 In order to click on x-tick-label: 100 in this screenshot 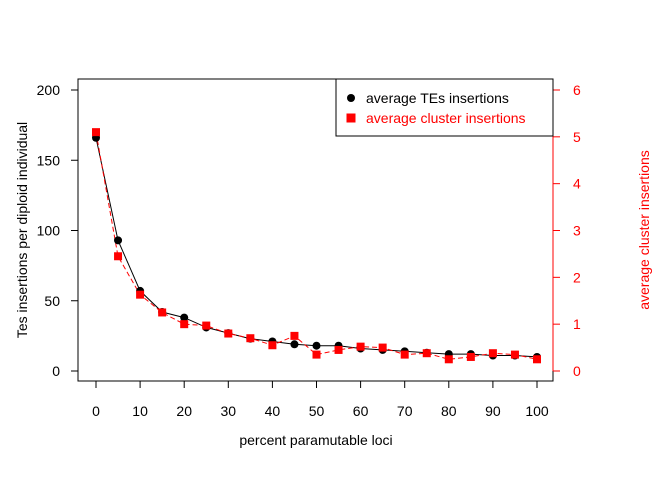, I will do `click(537, 411)`.